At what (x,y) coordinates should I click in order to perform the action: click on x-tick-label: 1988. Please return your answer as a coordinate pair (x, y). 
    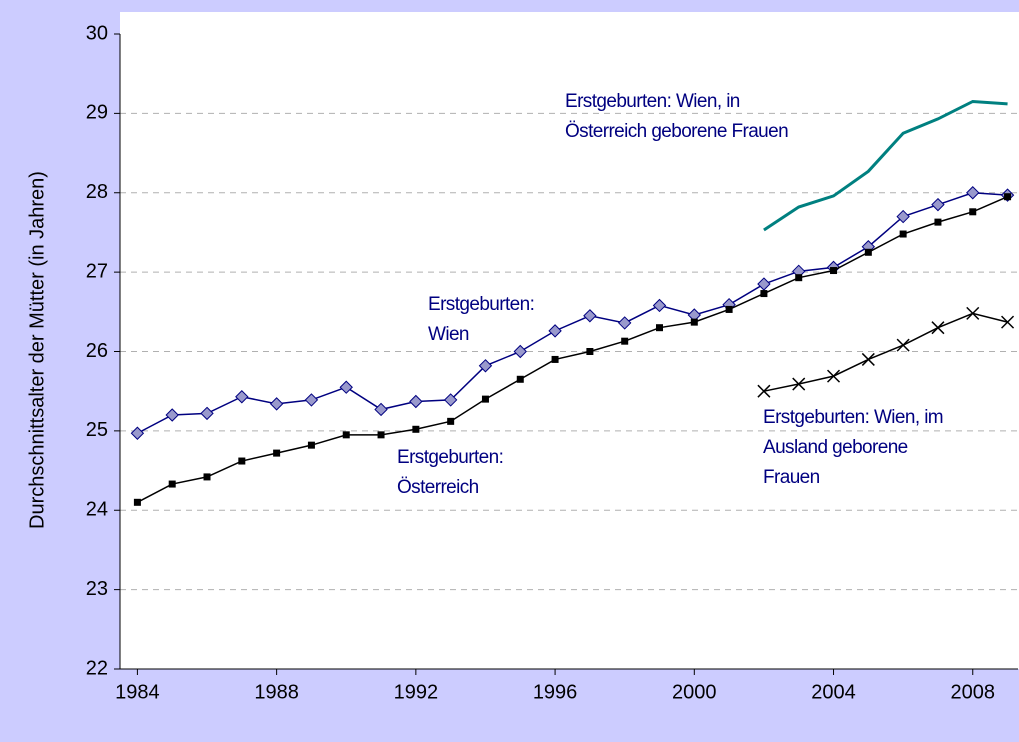
    Looking at the image, I should click on (276, 692).